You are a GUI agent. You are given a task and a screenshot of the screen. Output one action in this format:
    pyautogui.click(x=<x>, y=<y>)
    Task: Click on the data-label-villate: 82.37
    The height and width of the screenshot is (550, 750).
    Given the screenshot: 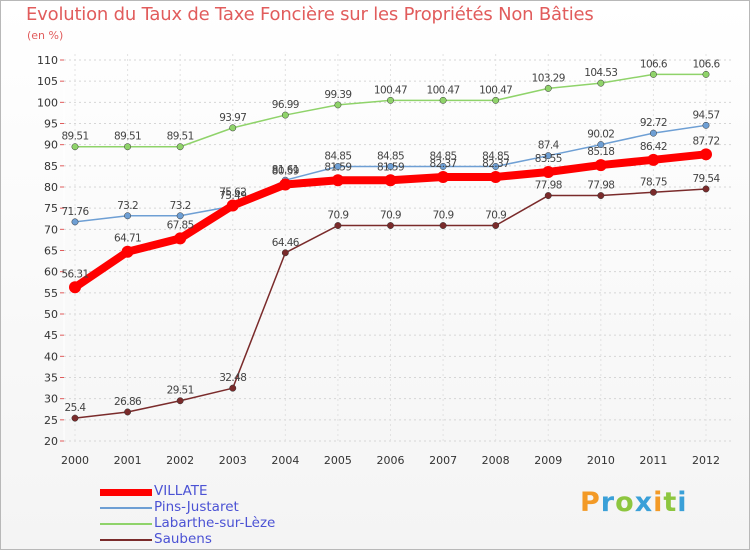 What is the action you would take?
    pyautogui.click(x=495, y=164)
    